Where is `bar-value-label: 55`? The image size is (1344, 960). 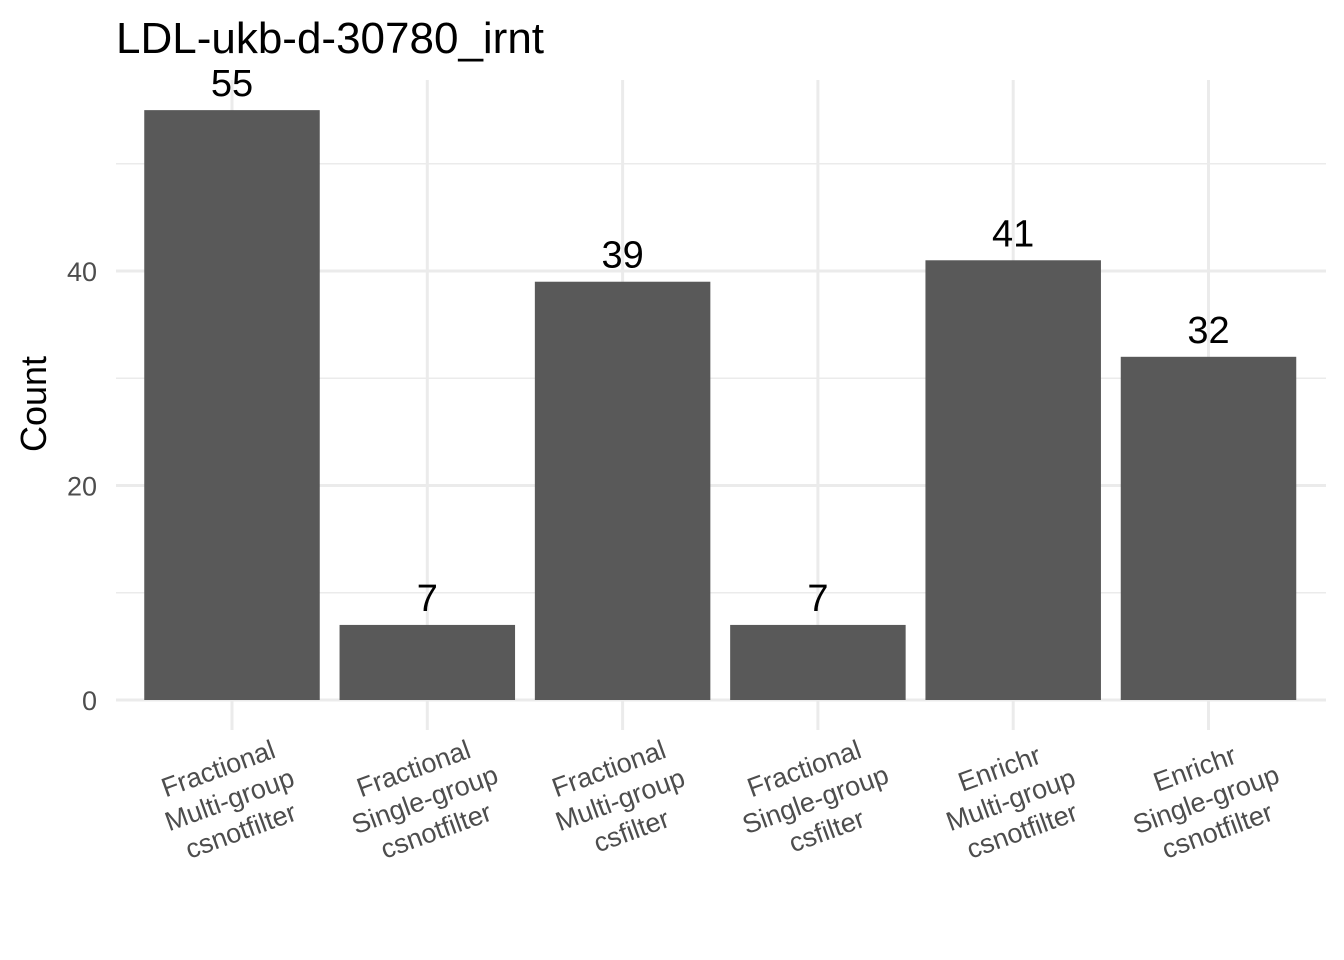 bar-value-label: 55 is located at coordinates (232, 84).